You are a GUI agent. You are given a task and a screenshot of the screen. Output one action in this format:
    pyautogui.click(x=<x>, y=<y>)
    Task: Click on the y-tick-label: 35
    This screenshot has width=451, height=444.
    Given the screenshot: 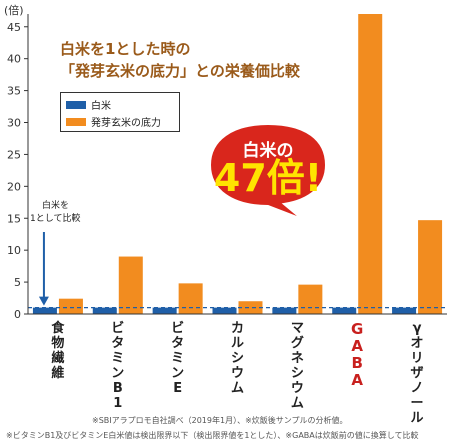 What is the action you would take?
    pyautogui.click(x=14, y=91)
    